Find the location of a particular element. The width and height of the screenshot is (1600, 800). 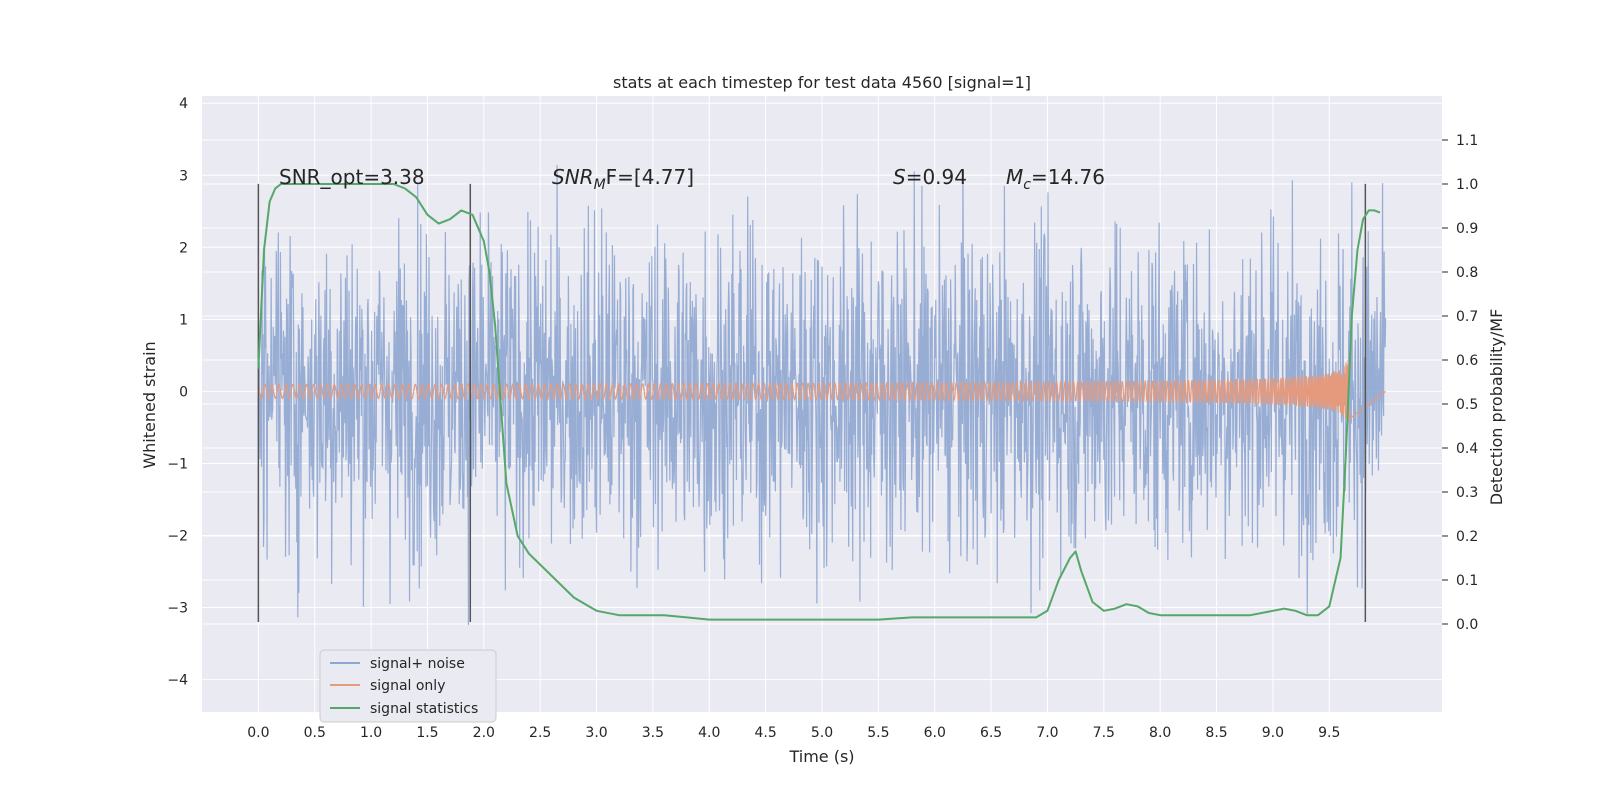

y-left-tick-label: 4 is located at coordinates (183, 104).